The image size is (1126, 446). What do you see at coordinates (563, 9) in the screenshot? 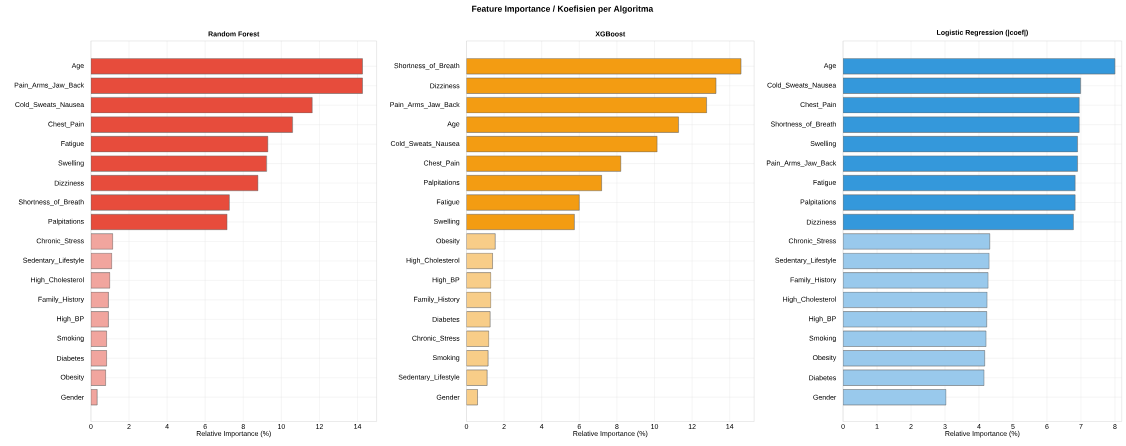
I see `text: Feature Importance / Koefisien per Algoritma` at bounding box center [563, 9].